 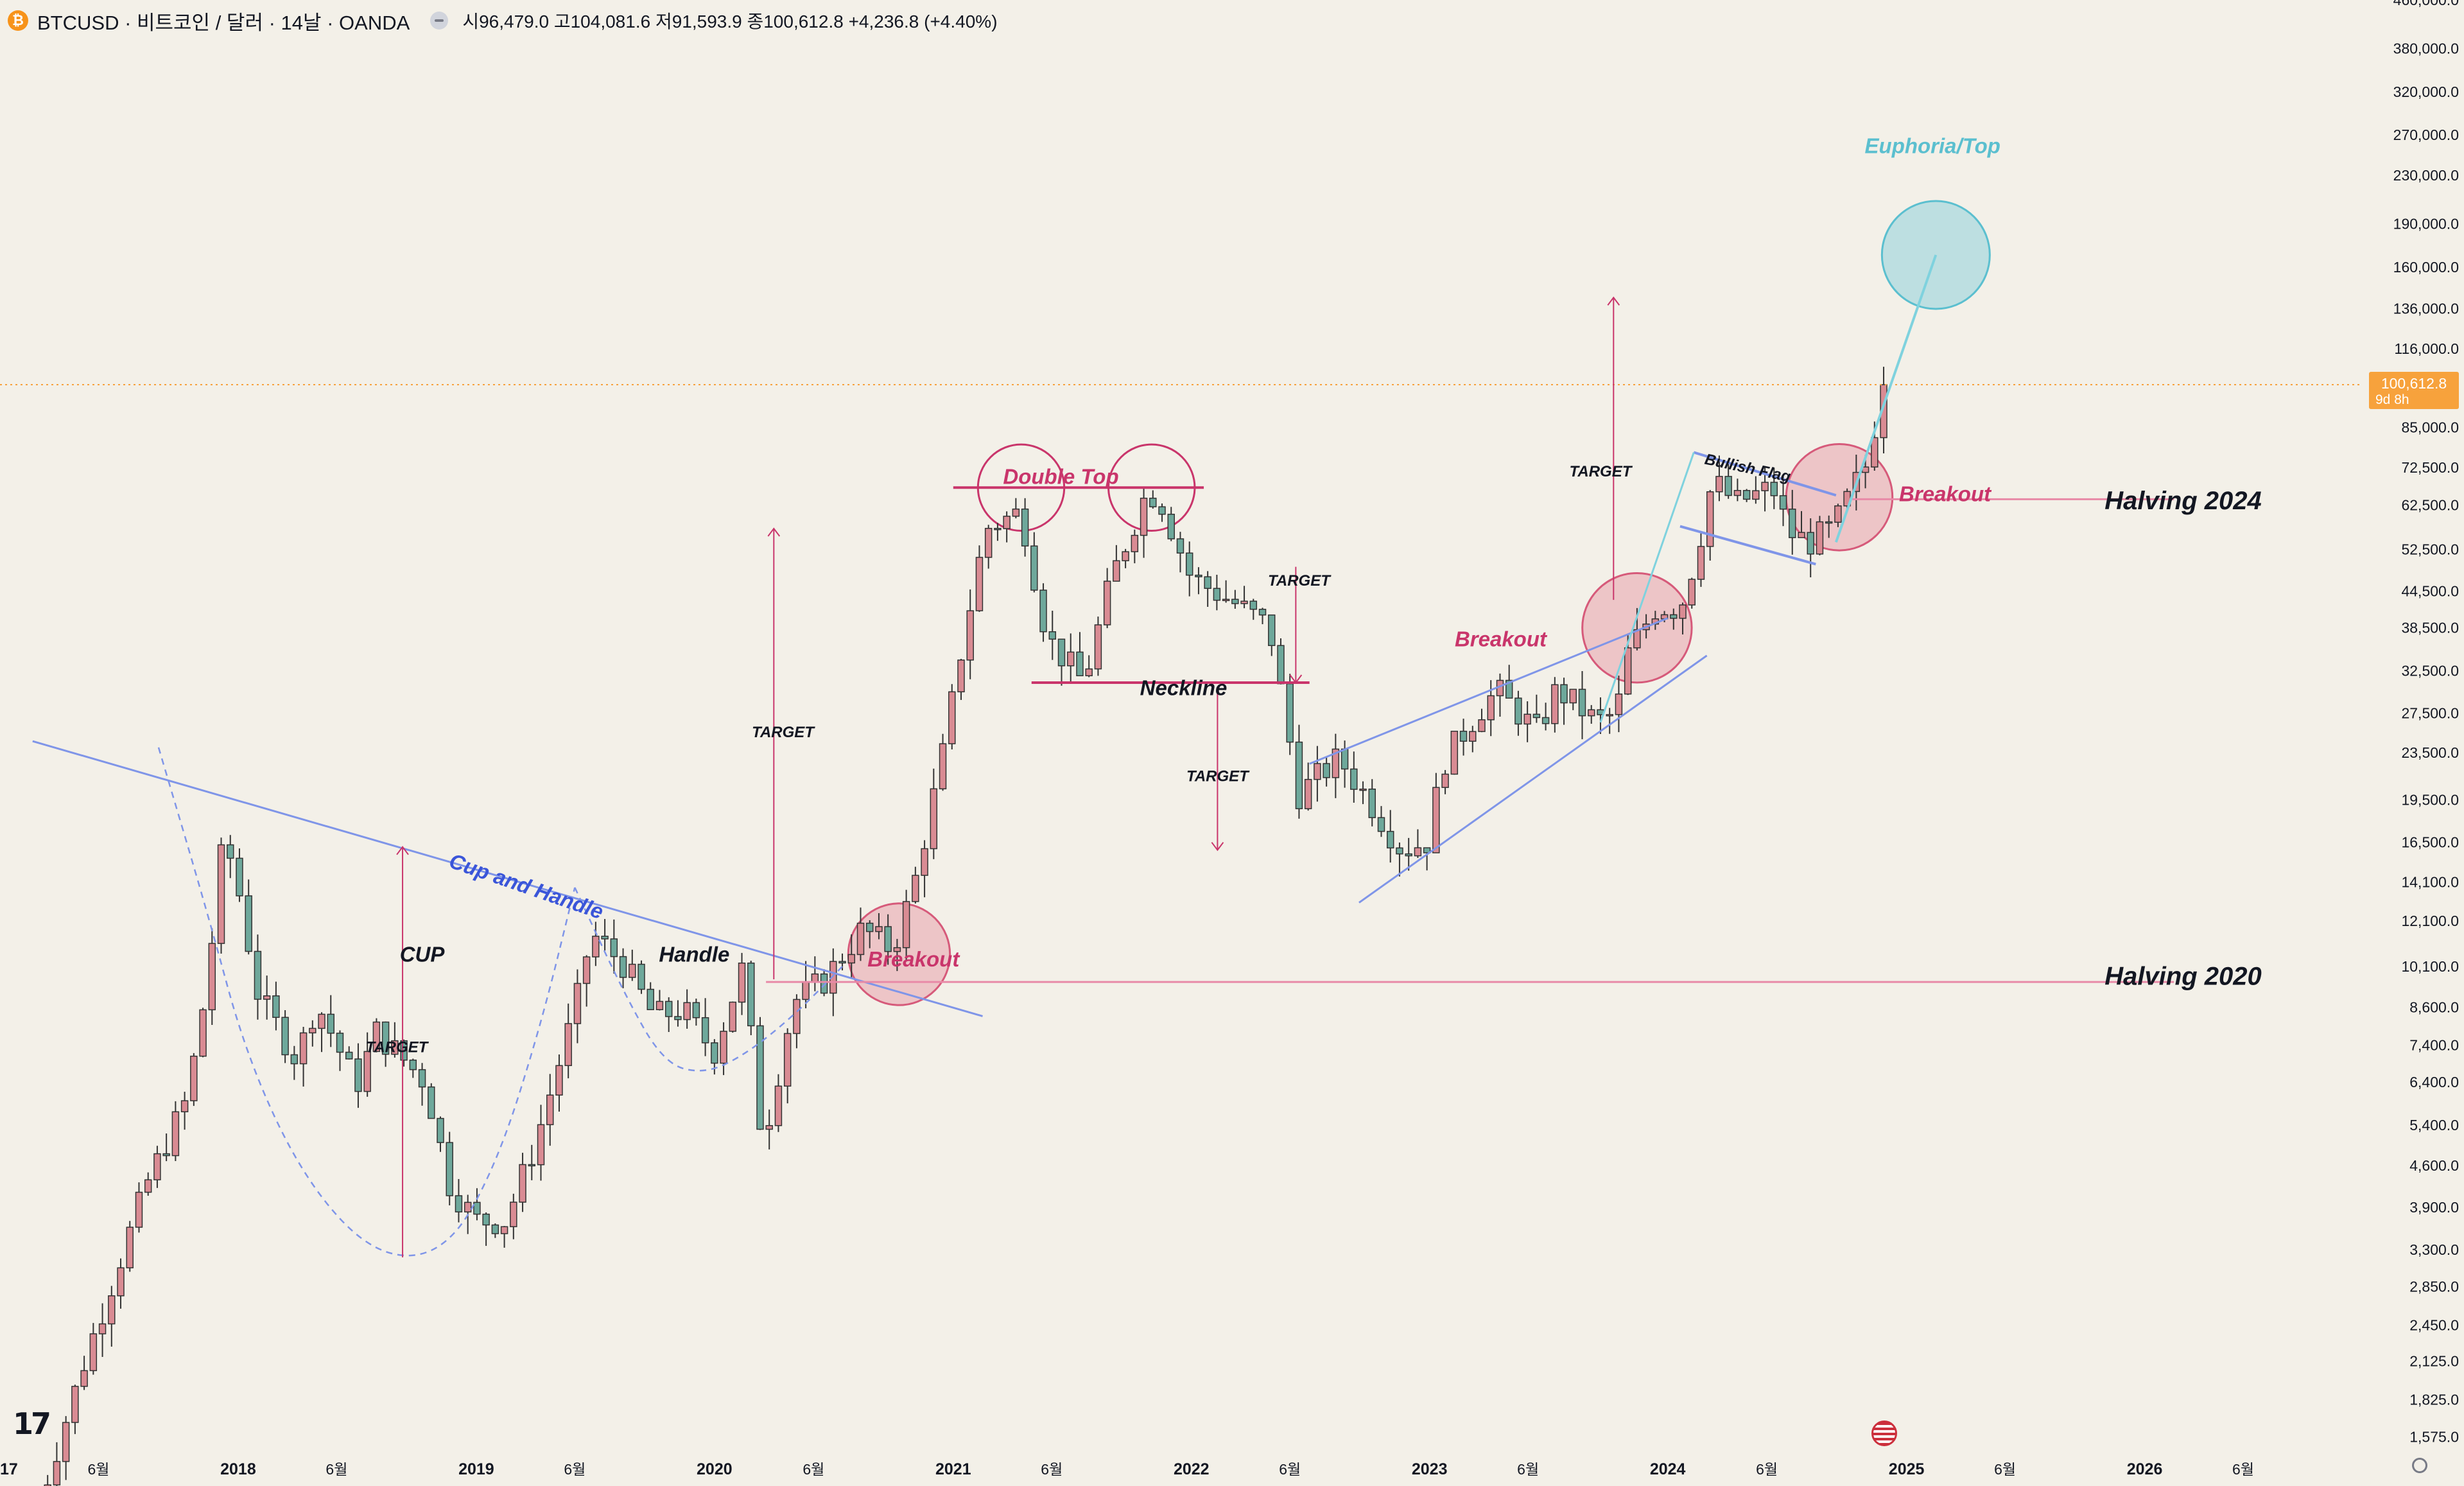 What do you see at coordinates (783, 733) in the screenshot?
I see `annotation-label: TARGET` at bounding box center [783, 733].